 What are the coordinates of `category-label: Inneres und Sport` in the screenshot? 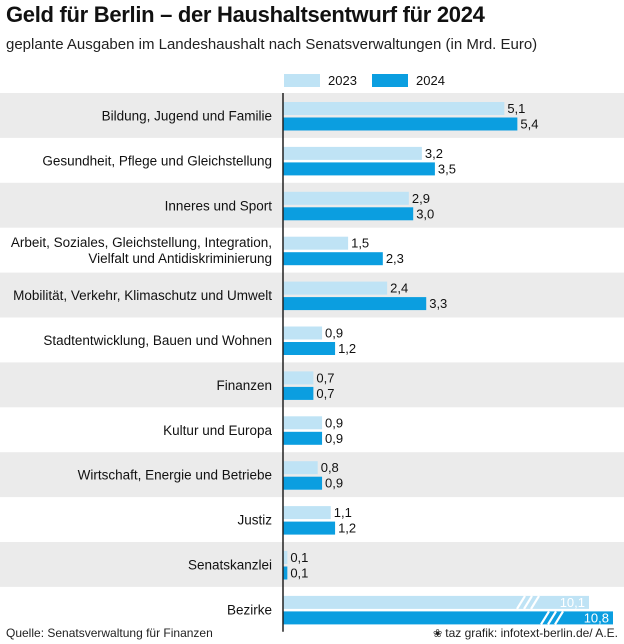 It's located at (219, 205).